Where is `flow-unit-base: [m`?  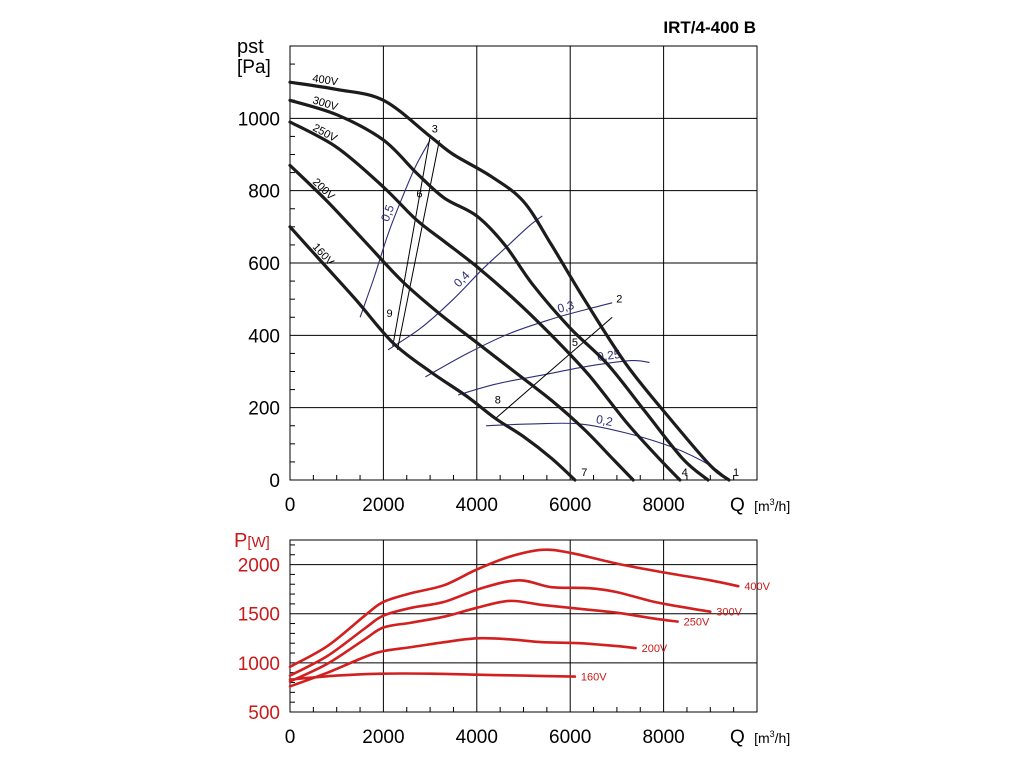
flow-unit-base: [m is located at coordinates (762, 506).